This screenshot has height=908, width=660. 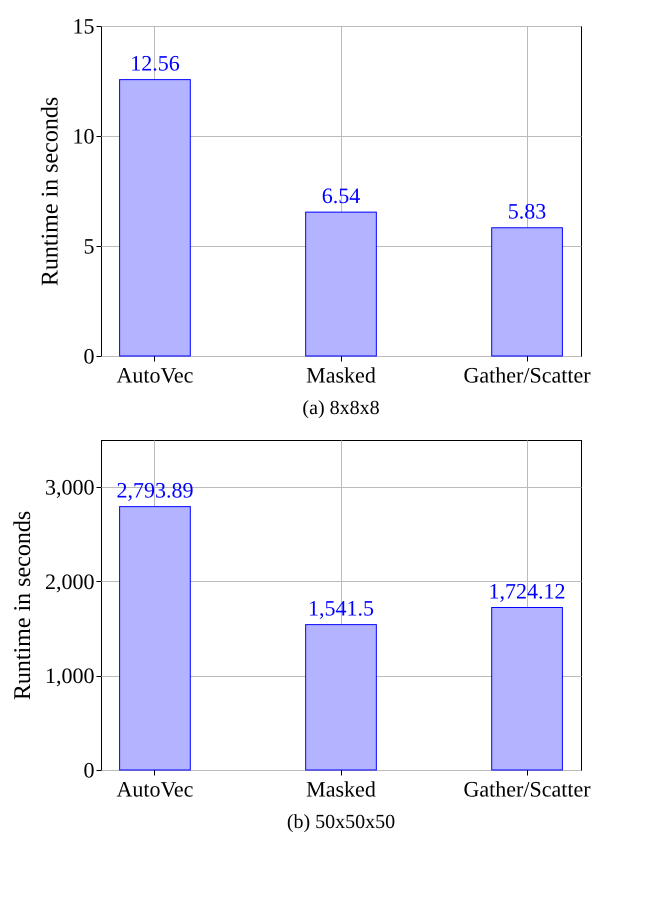 I want to click on data-label: 5.83, so click(x=527, y=211).